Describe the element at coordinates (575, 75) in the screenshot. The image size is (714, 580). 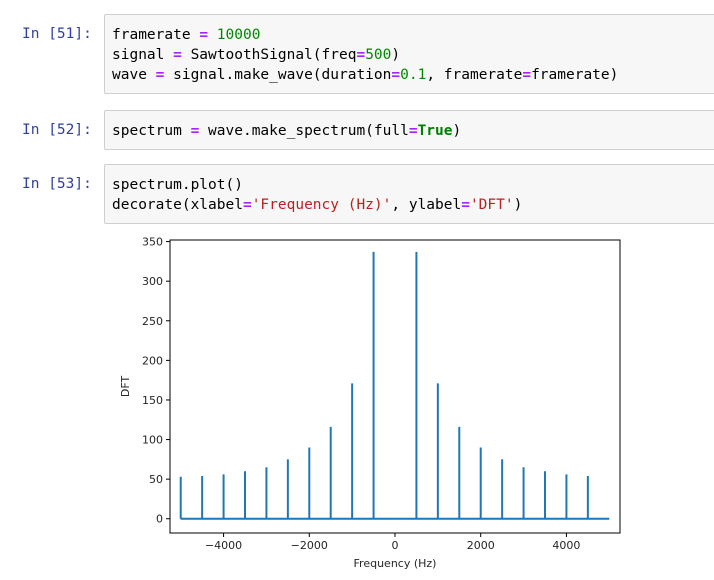
I see `code-token: framerate)` at that location.